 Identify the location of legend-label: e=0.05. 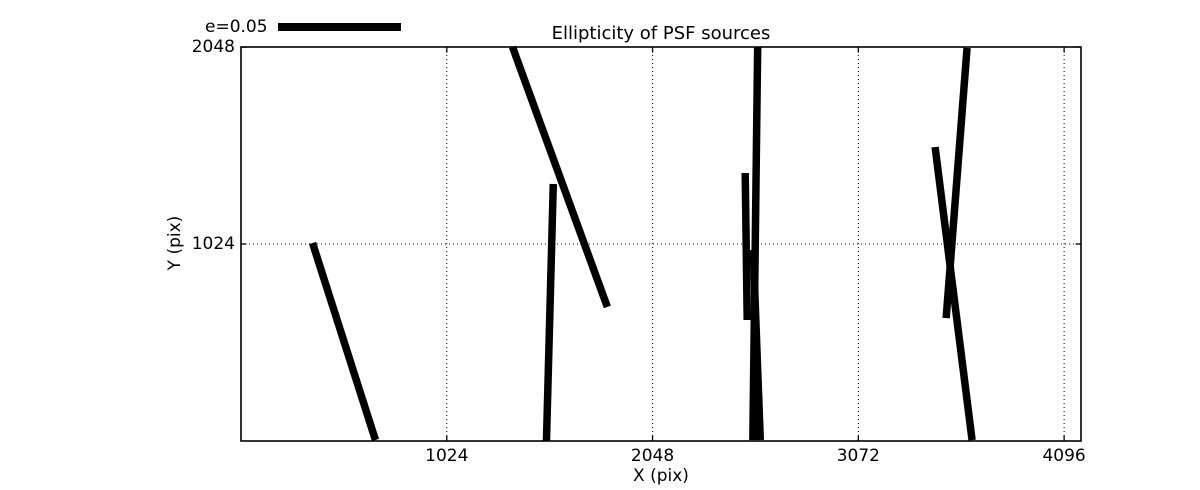
(236, 27).